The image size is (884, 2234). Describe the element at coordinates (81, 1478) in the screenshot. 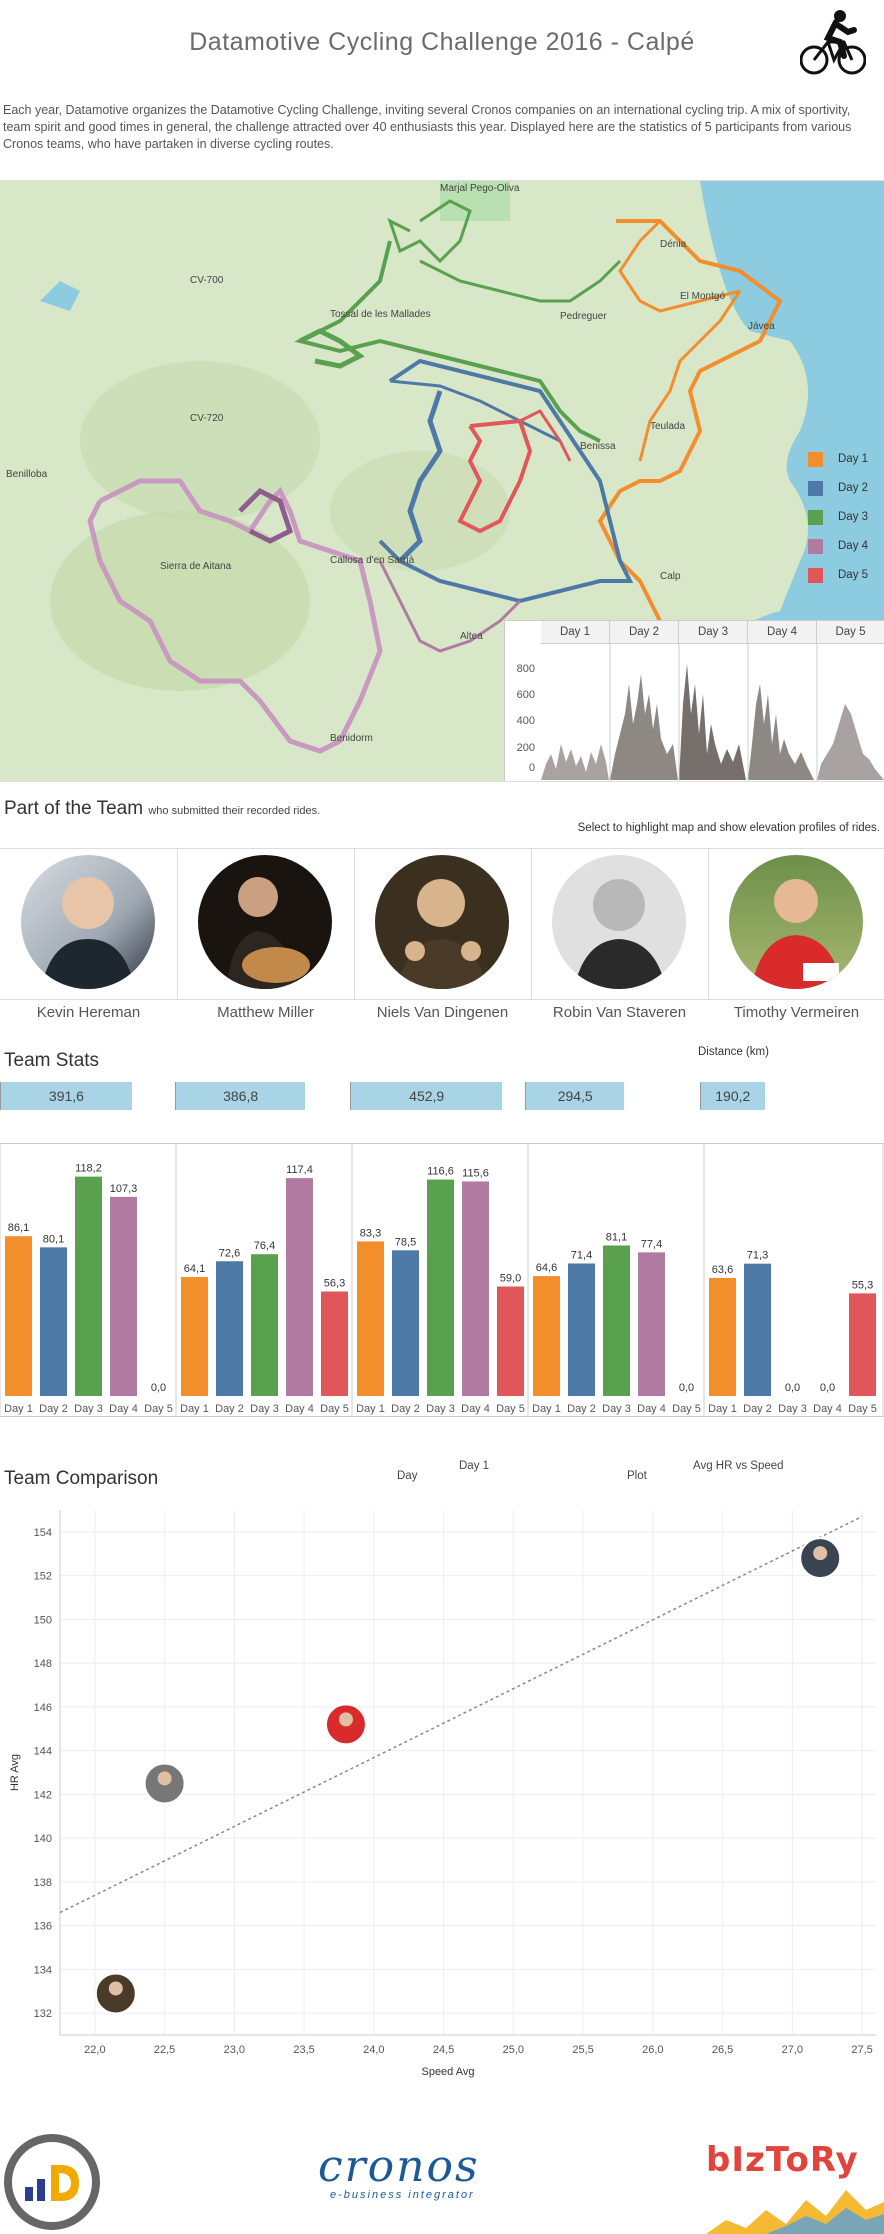

I see `team-comparison-heading: Team Comparison` at that location.